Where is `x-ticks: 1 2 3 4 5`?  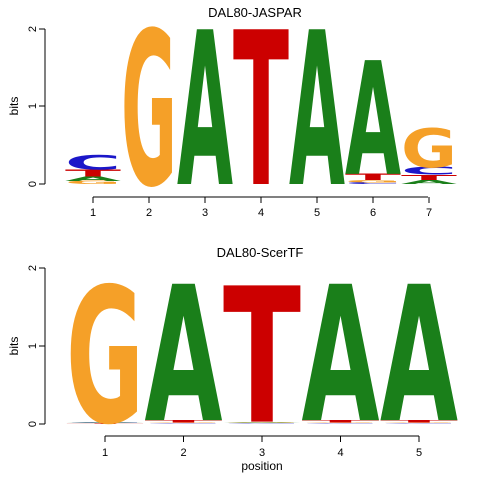 x-ticks: 1 2 3 4 5 is located at coordinates (262, 447).